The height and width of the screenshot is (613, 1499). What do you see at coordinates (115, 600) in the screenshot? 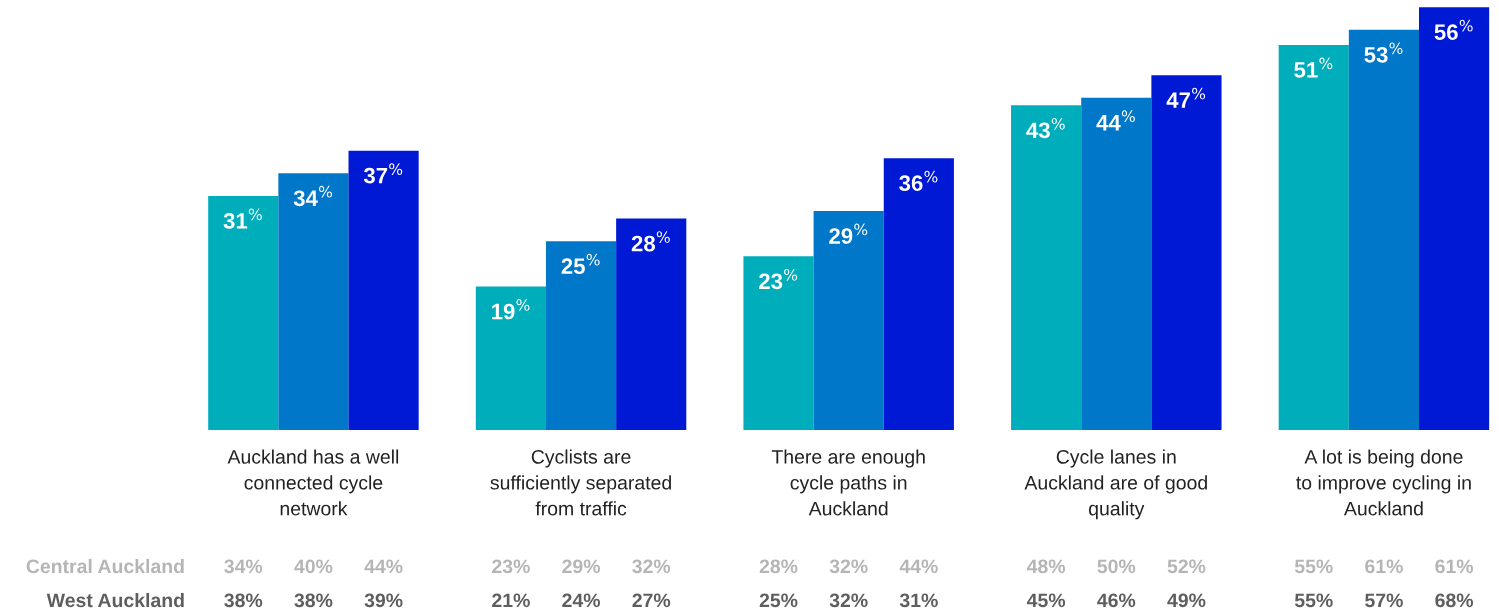
I see `text: West Auckland` at bounding box center [115, 600].